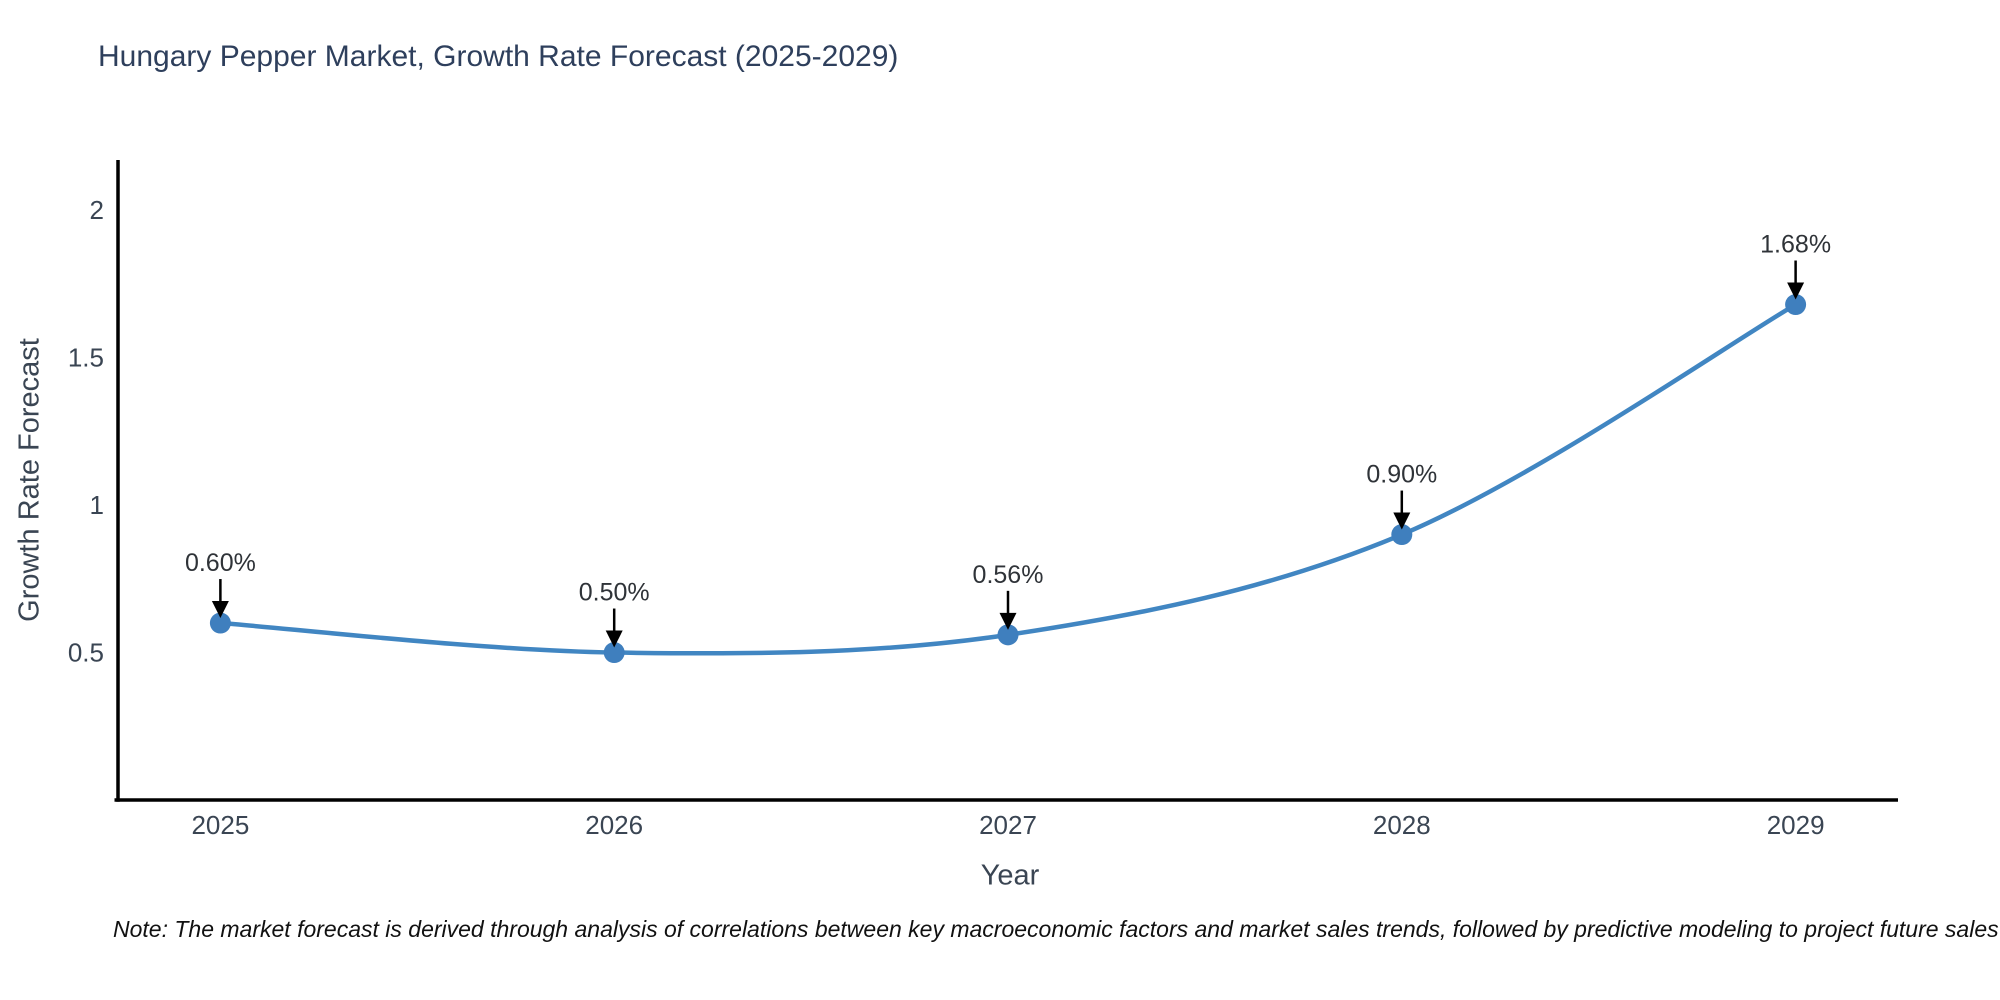 The width and height of the screenshot is (2000, 1000). What do you see at coordinates (614, 825) in the screenshot?
I see `x-tick-label: 2026` at bounding box center [614, 825].